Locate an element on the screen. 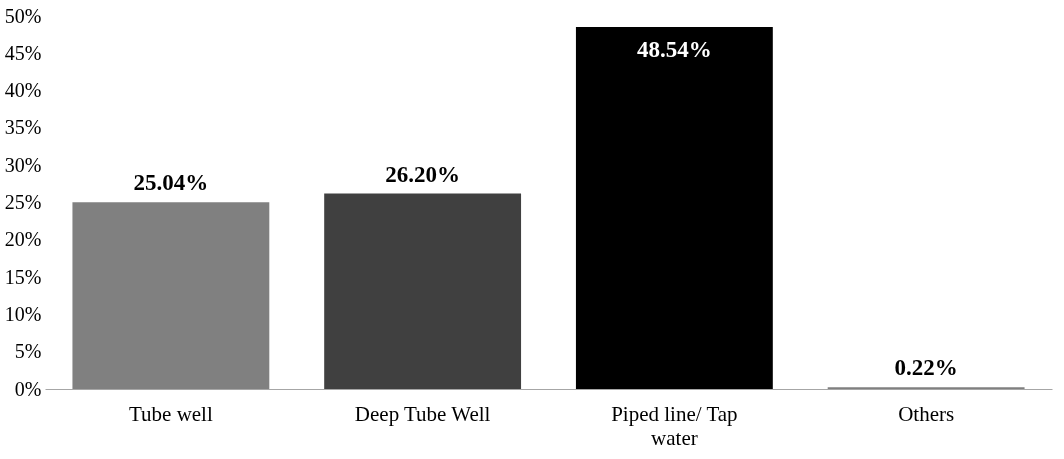  y-tick-label: 5% is located at coordinates (28, 351).